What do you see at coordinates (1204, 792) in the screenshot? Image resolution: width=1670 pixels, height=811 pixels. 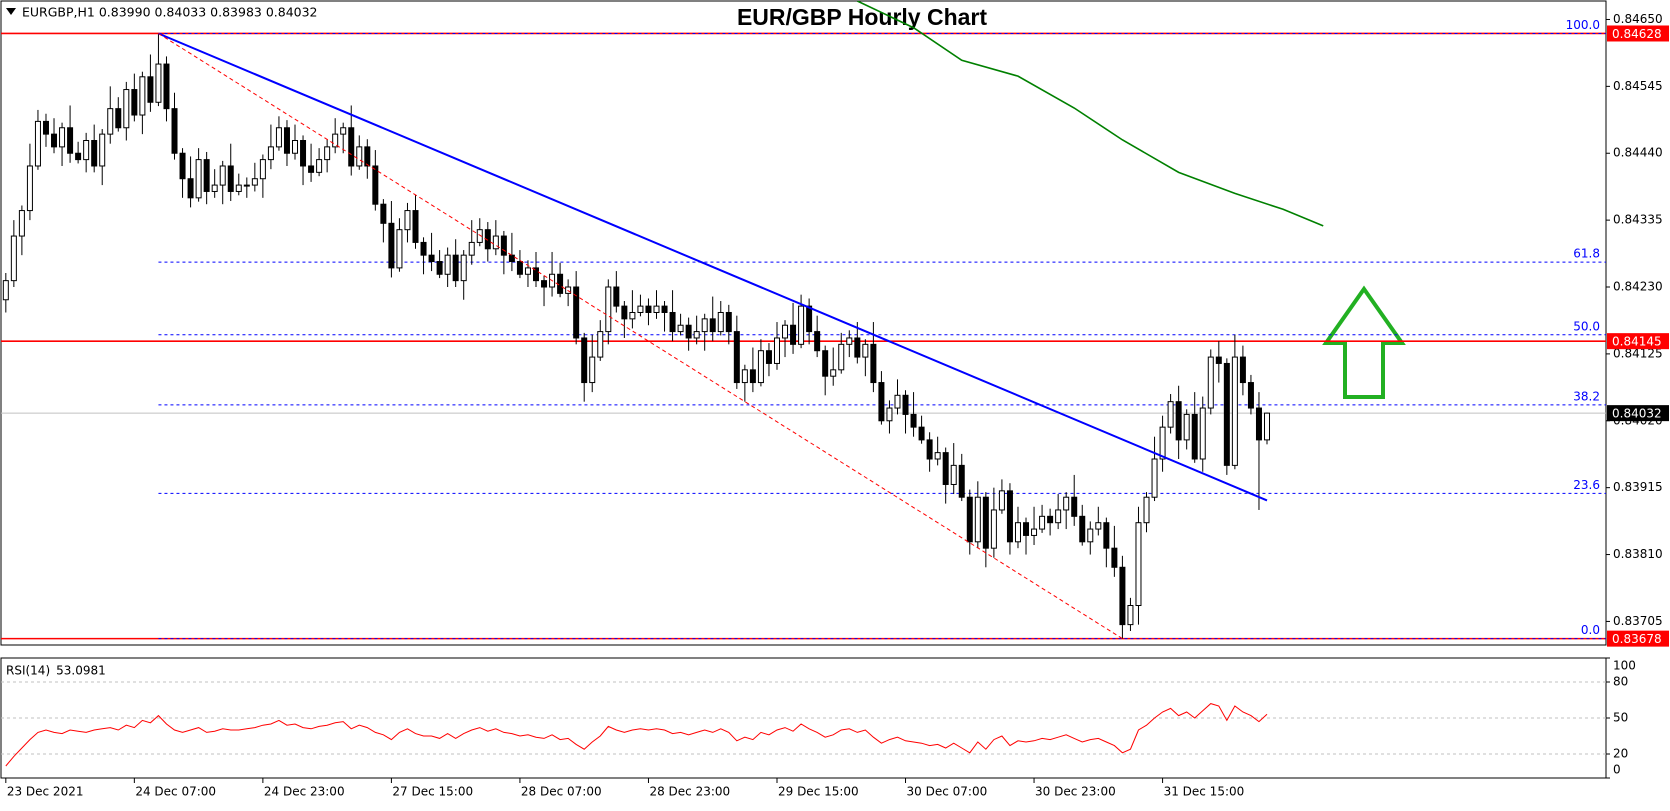 I see `x-tick-label: 31 Dec 15:00` at bounding box center [1204, 792].